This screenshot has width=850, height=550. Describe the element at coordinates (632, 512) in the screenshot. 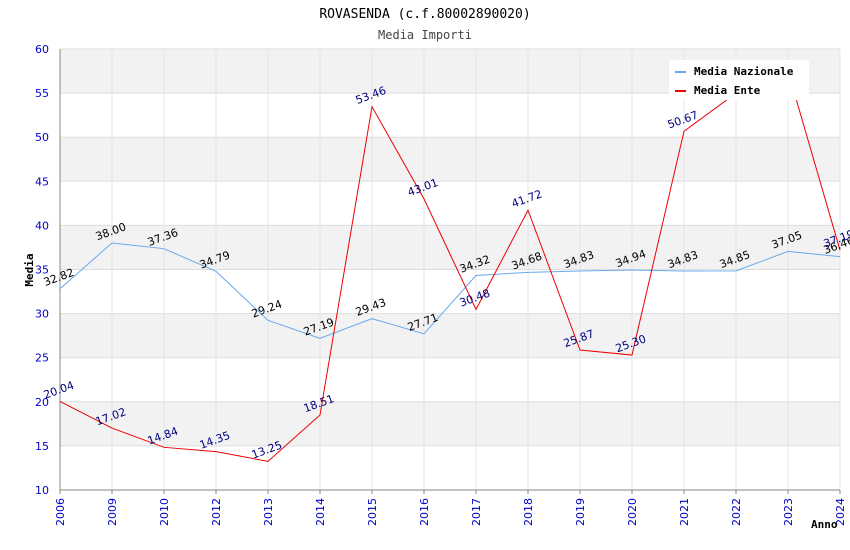

I see `x-tick-label: 2020` at that location.